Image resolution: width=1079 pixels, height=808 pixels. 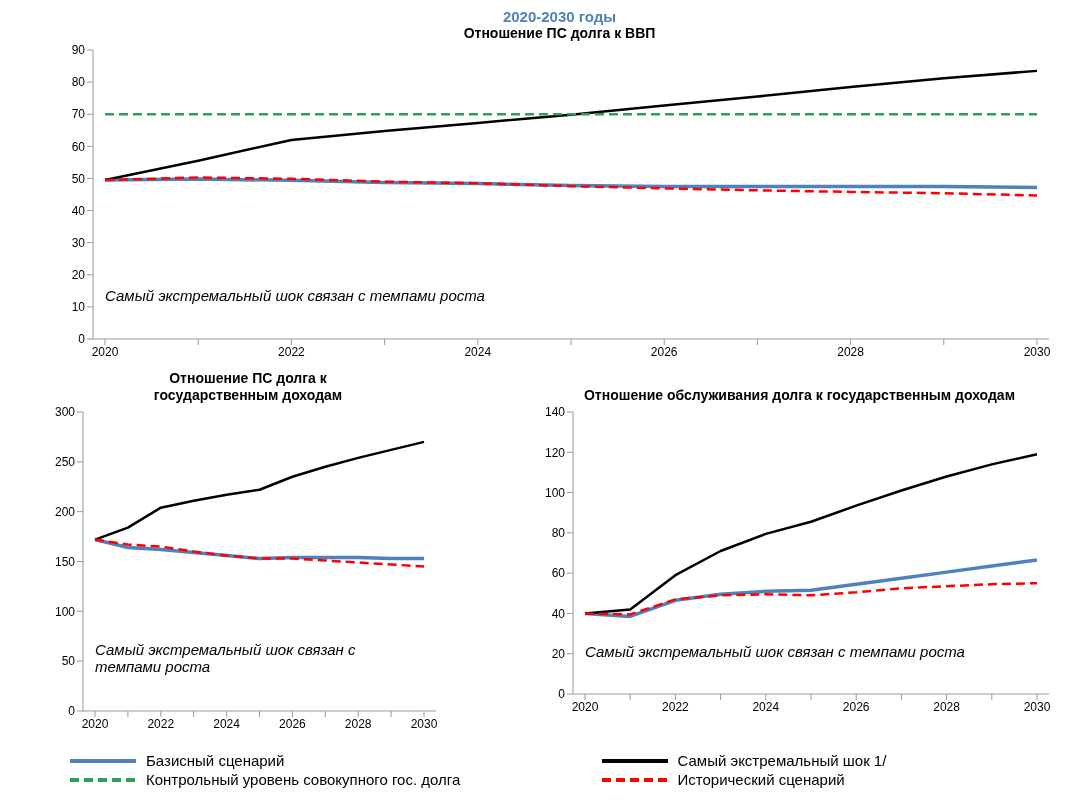 I want to click on y-tick-label: 200, so click(x=65, y=511).